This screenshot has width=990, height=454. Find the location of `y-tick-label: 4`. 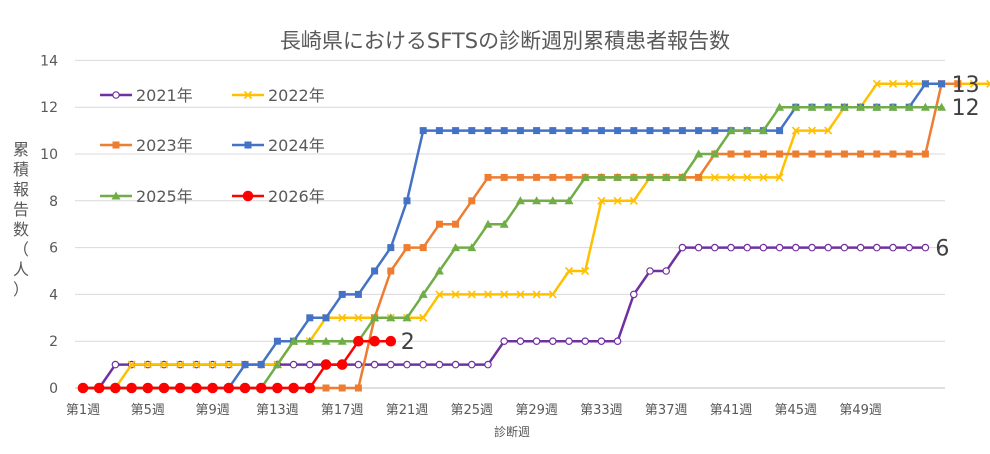

y-tick-label: 4 is located at coordinates (53, 295).